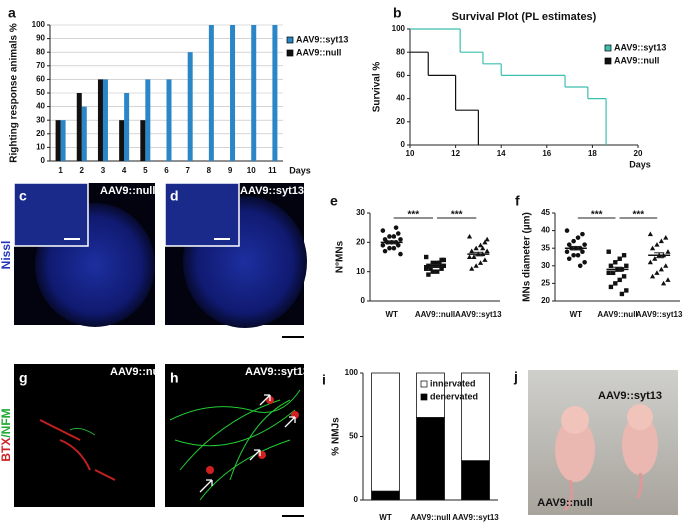  What do you see at coordinates (230, 170) in the screenshot?
I see `x-tick-label: 9` at bounding box center [230, 170].